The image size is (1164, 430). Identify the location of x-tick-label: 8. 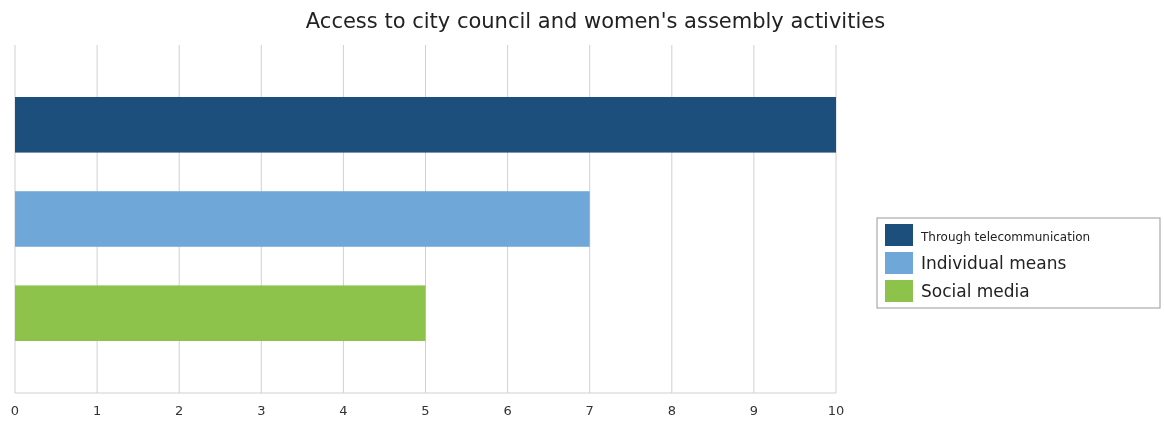
(671, 410).